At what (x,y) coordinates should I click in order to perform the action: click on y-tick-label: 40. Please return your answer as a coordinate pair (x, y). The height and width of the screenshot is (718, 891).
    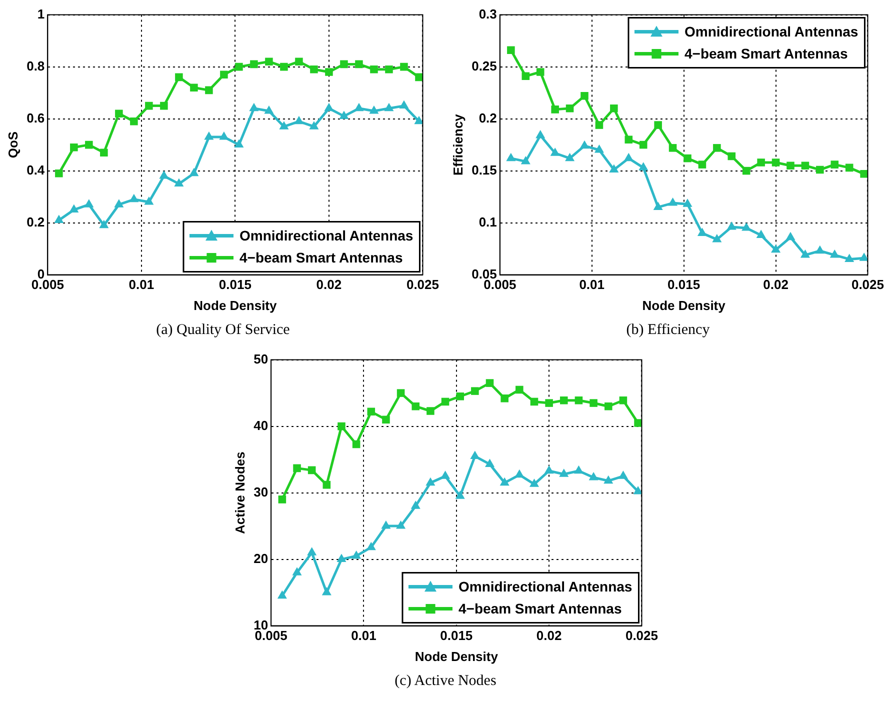
    Looking at the image, I should click on (260, 425).